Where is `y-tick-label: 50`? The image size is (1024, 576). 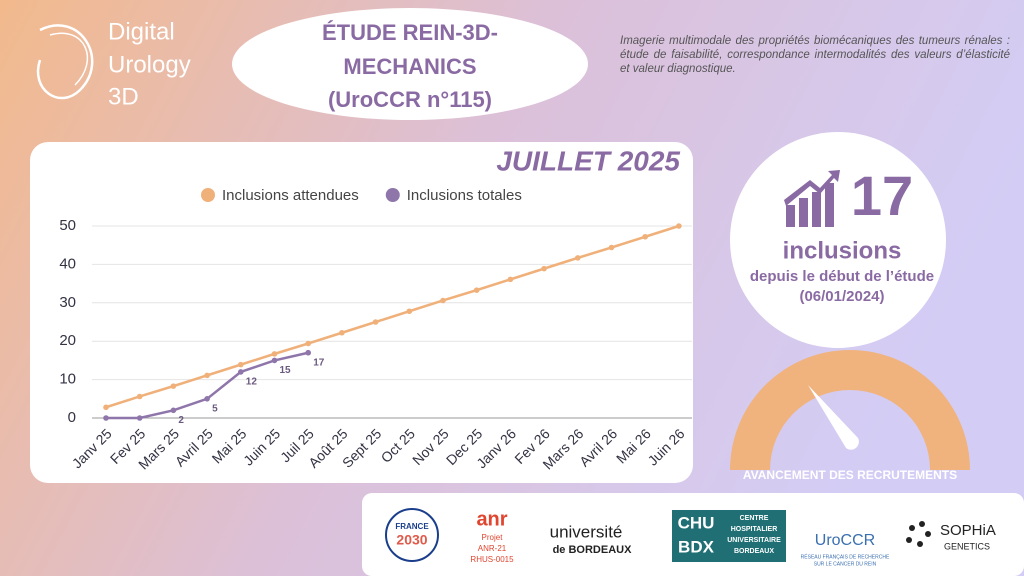 y-tick-label: 50 is located at coordinates (67, 225).